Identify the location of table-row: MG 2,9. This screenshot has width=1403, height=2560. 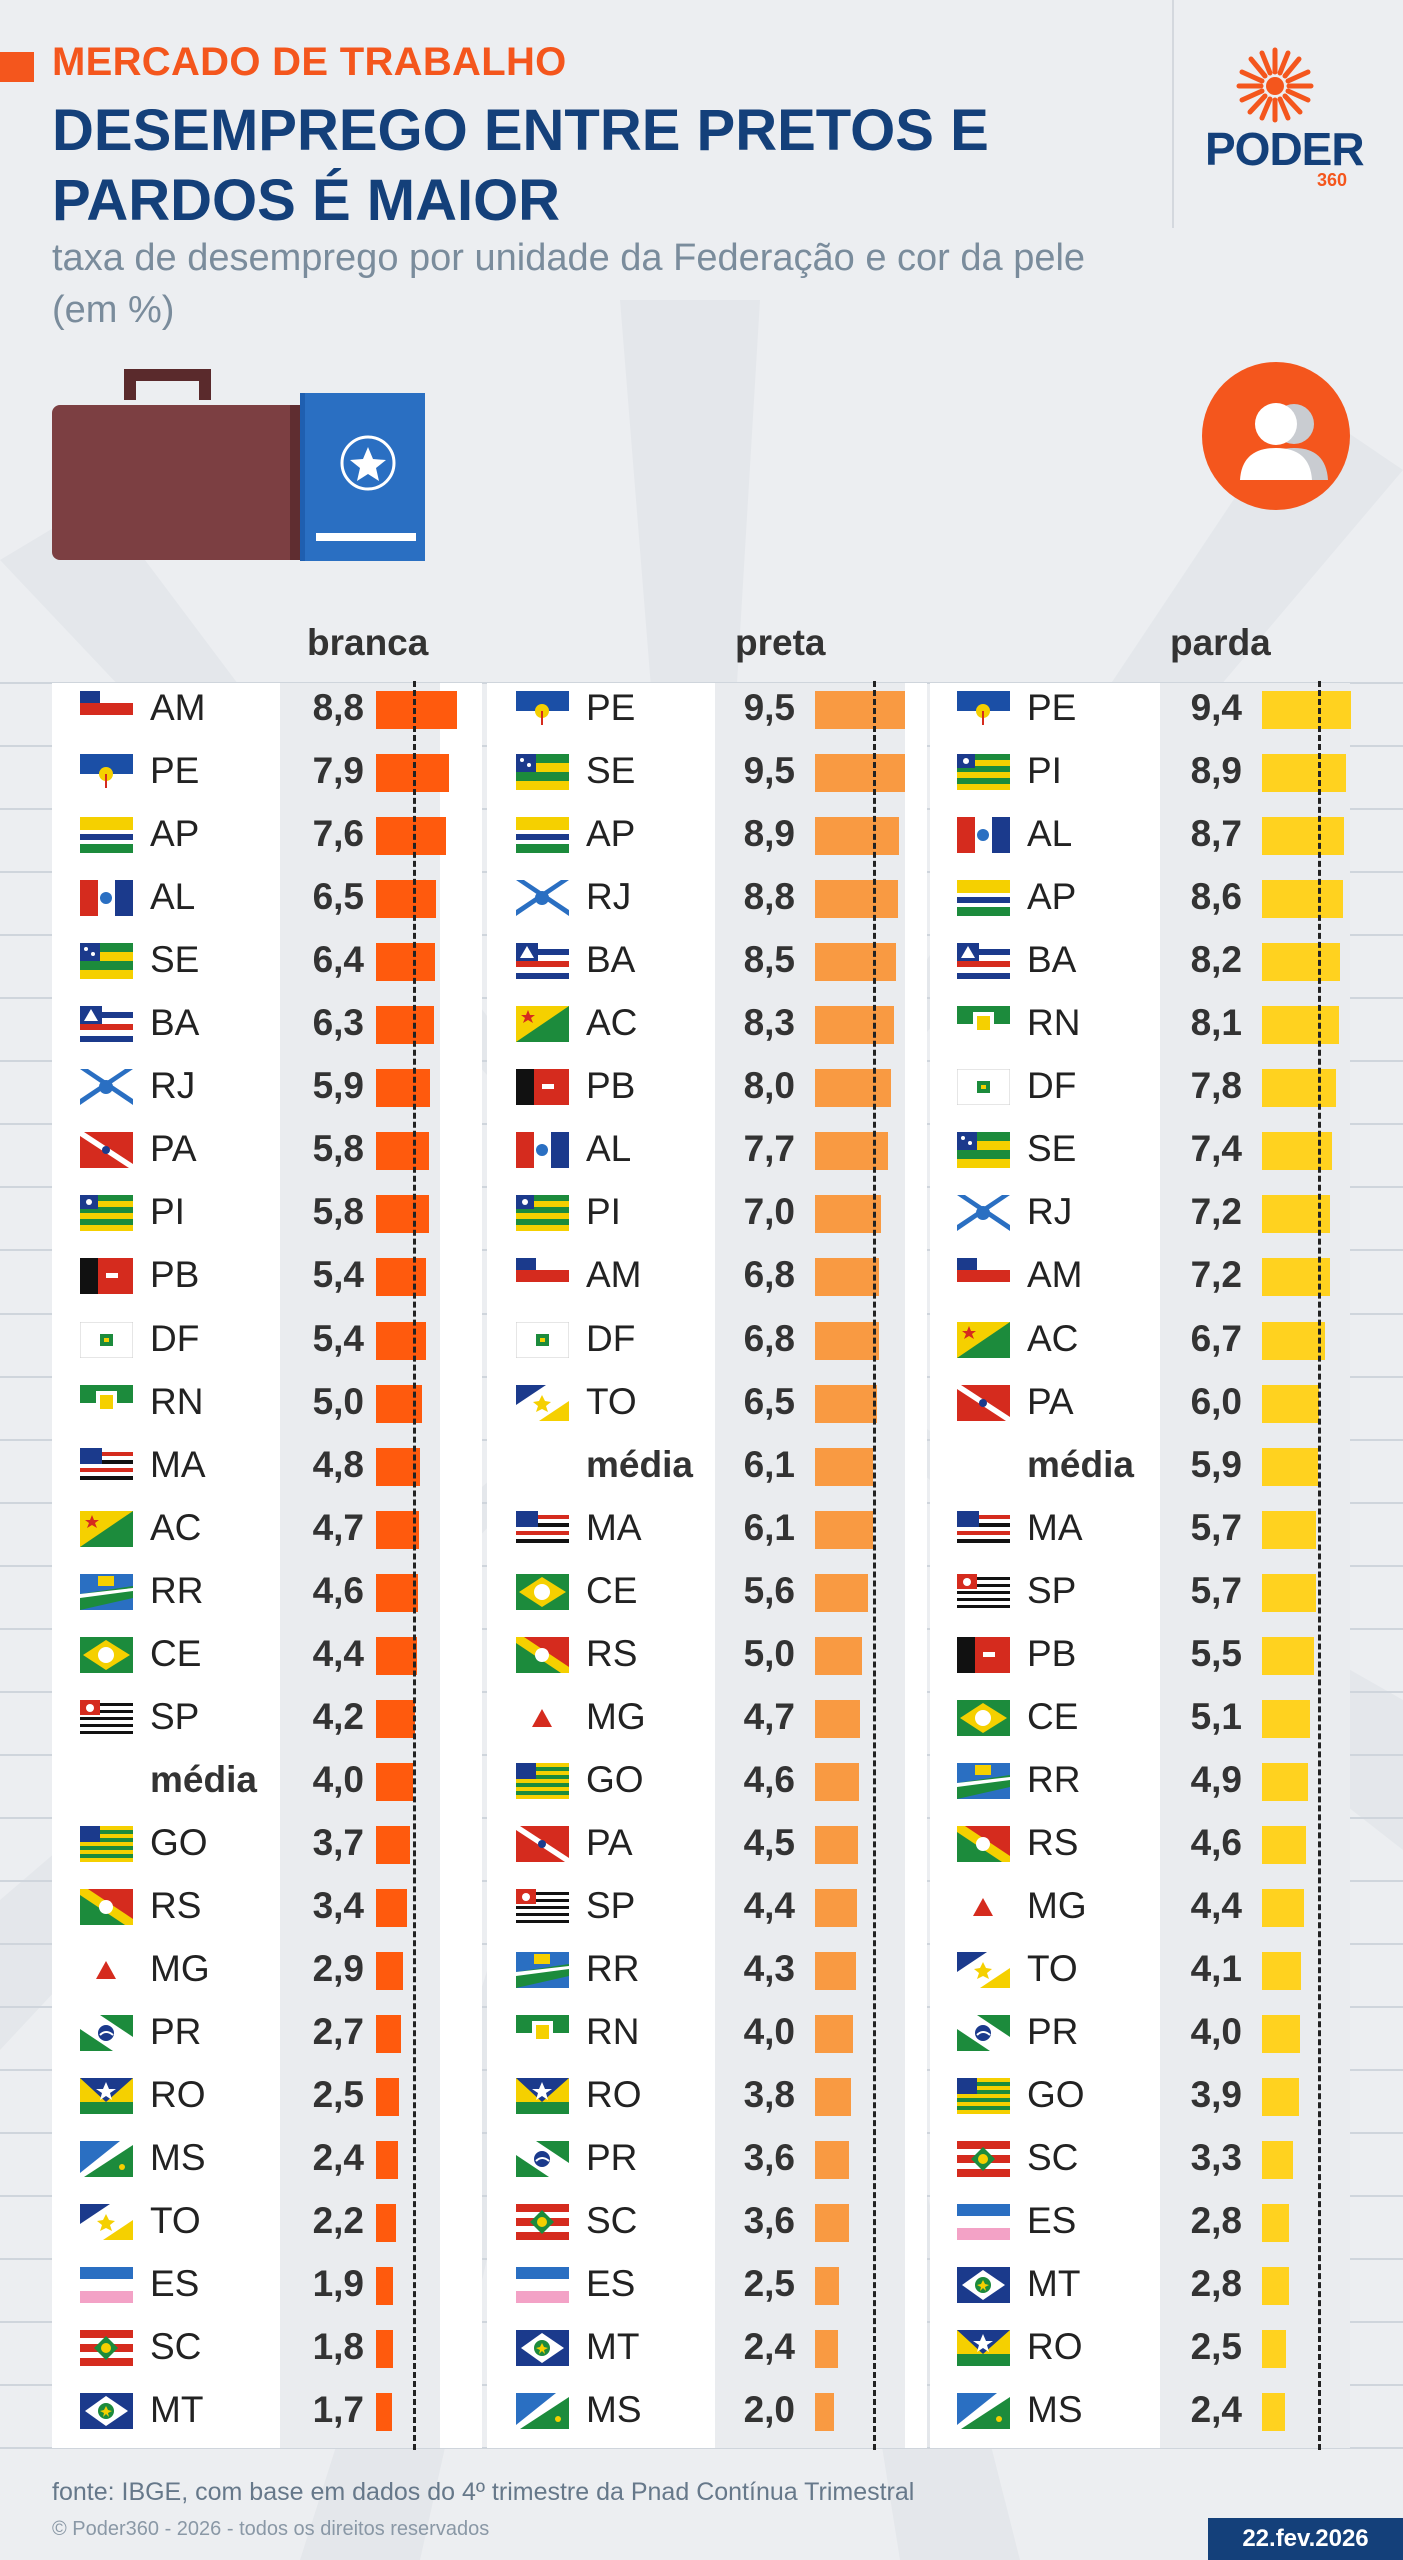
(701, 1975).